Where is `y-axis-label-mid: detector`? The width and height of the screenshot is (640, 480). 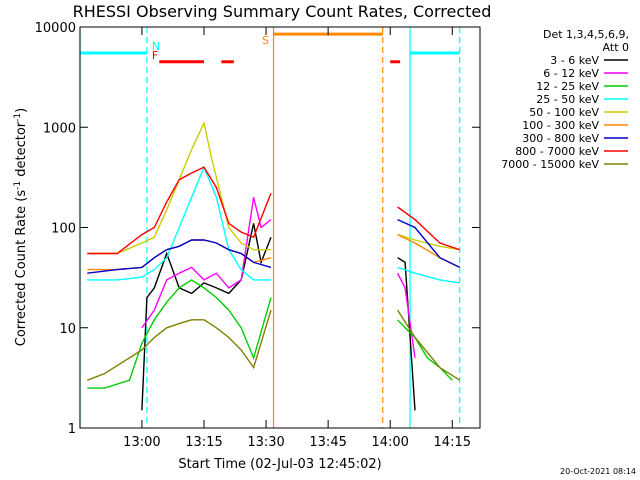
y-axis-label-mid: detector is located at coordinates (21, 151).